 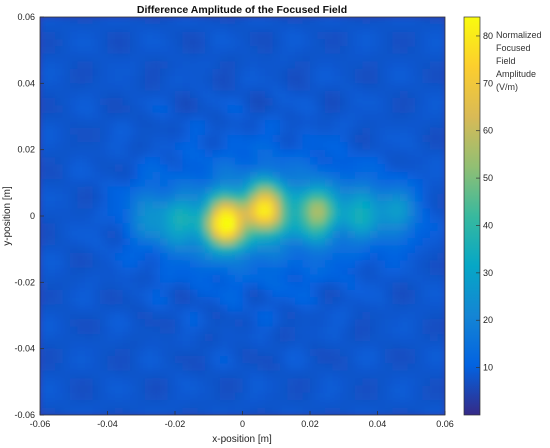 What do you see at coordinates (242, 424) in the screenshot?
I see `x-tick-label: 0` at bounding box center [242, 424].